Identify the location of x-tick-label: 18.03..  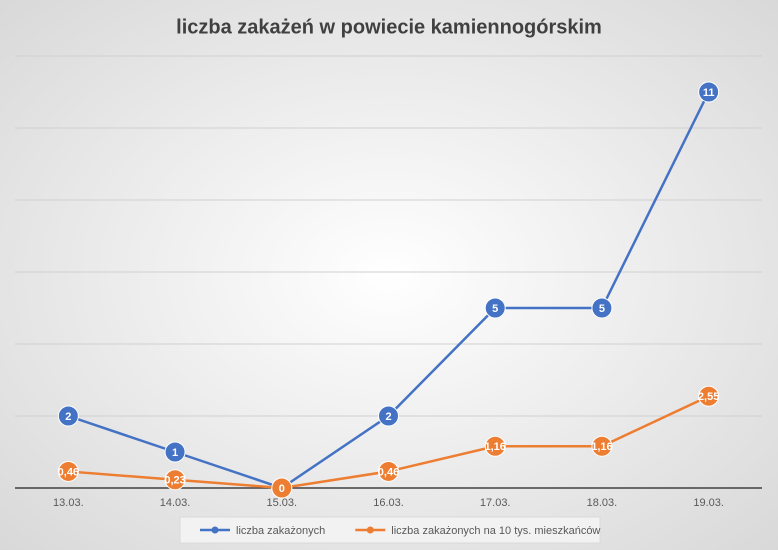
(602, 503).